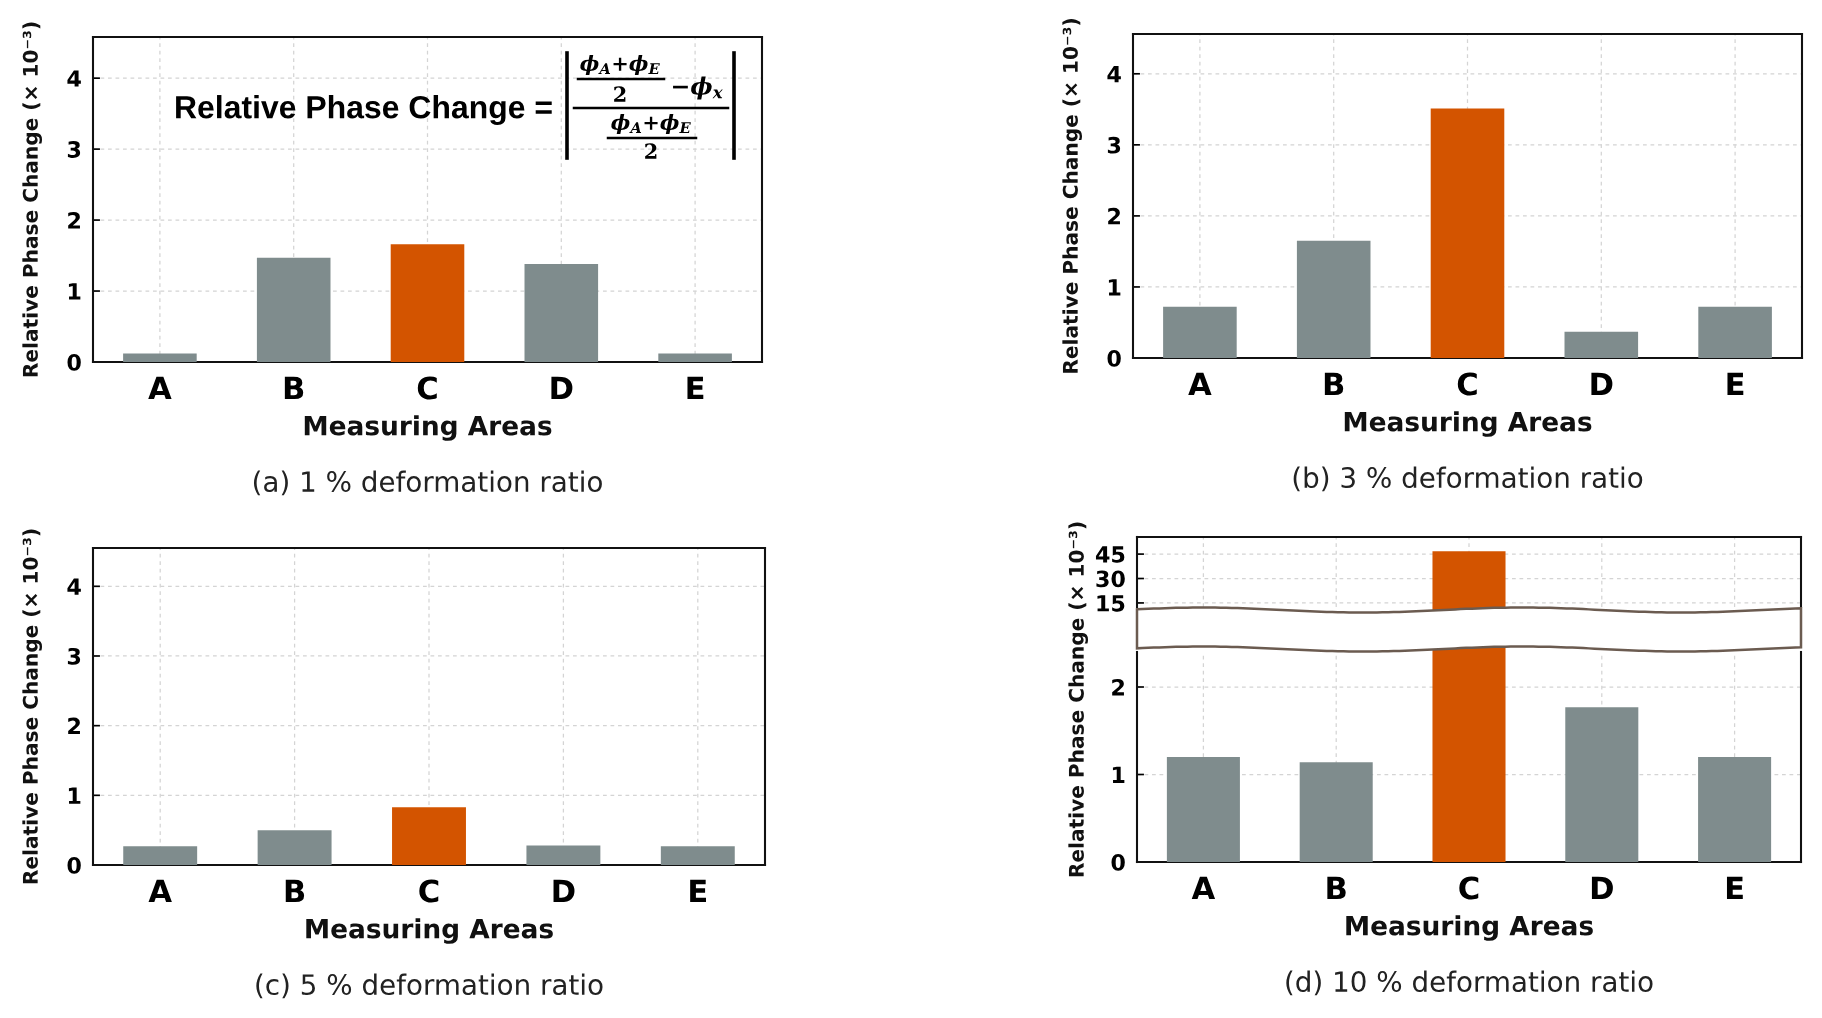 The height and width of the screenshot is (1018, 1822). What do you see at coordinates (1110, 554) in the screenshot?
I see `y-tick-label: 45` at bounding box center [1110, 554].